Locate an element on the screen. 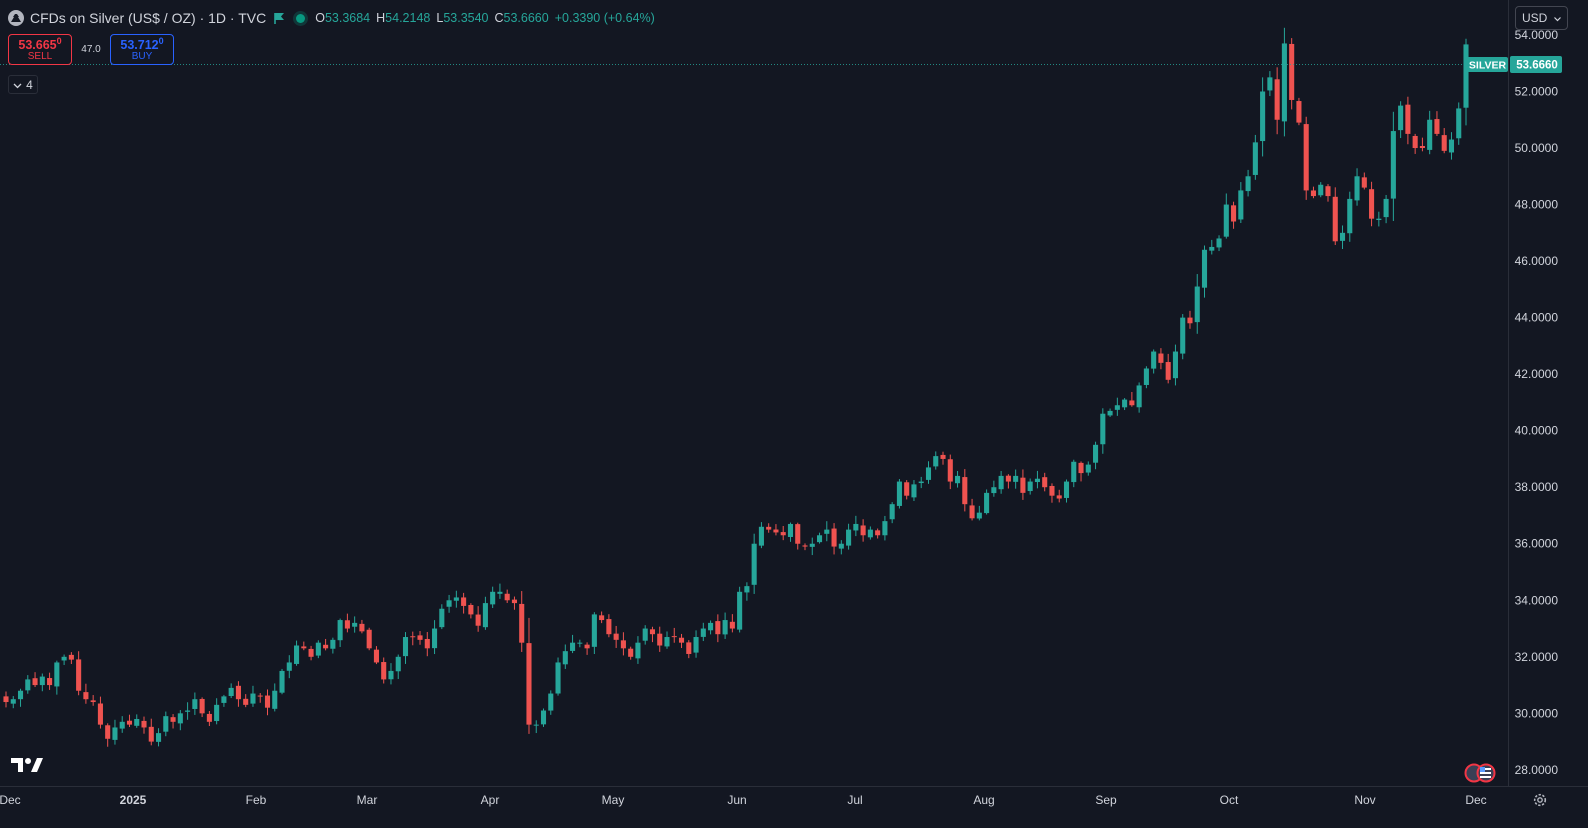  x-axis-ticks: Dec 2025 Feb Mar Apr May Jun Jul Aug Sep Oct Nov Dec is located at coordinates (743, 800).